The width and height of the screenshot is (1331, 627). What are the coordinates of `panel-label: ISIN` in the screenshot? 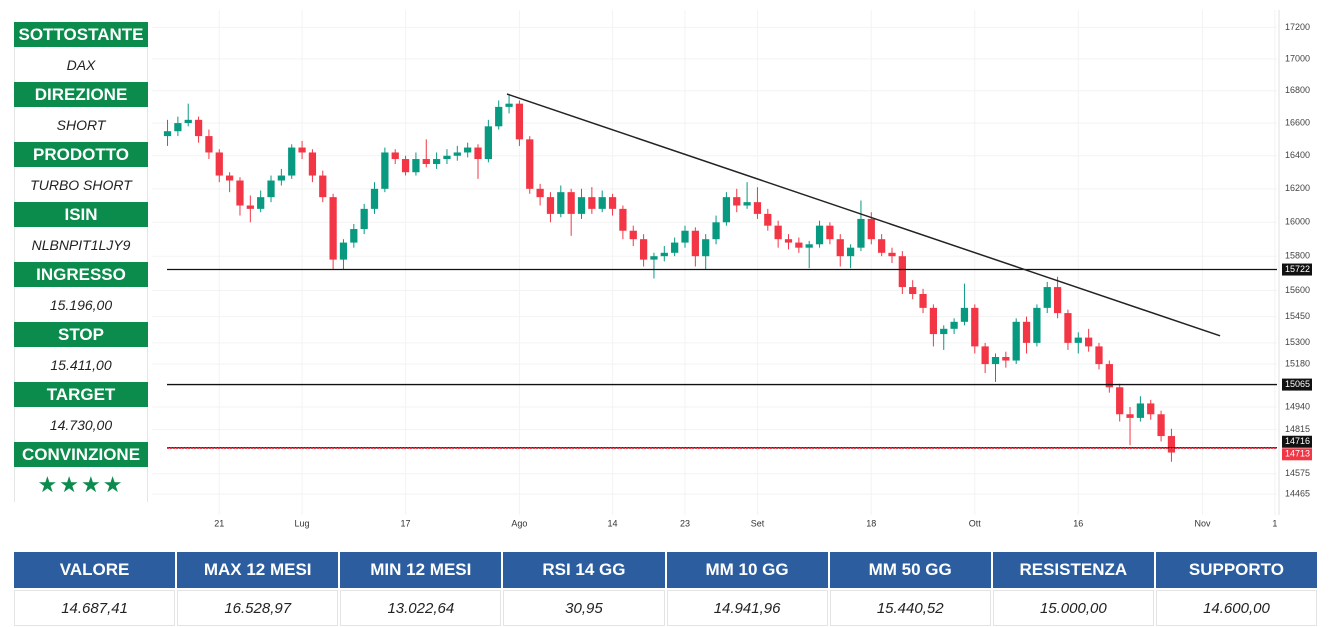 It's located at (81, 214).